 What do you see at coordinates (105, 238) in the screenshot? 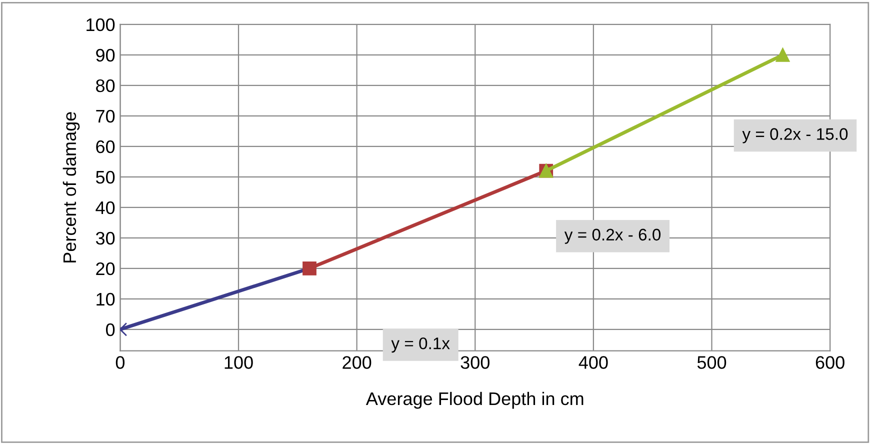
I see `y-tick-label: 30` at bounding box center [105, 238].